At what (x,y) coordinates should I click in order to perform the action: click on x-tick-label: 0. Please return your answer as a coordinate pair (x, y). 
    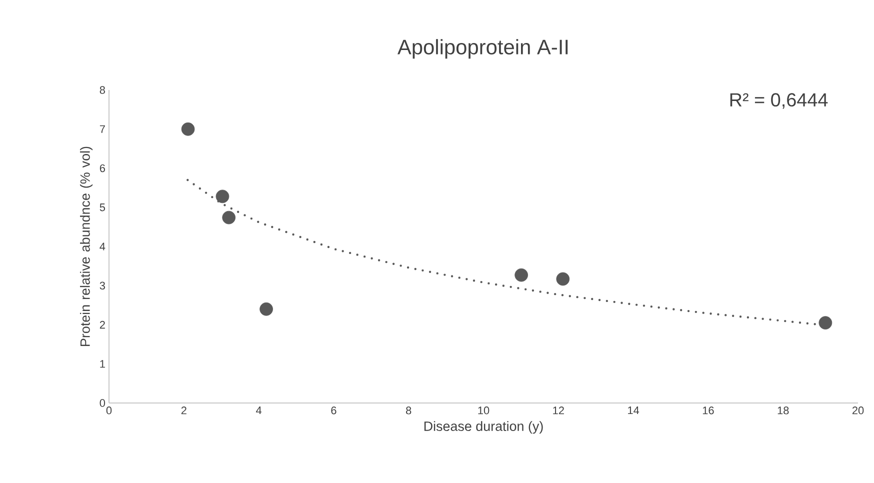
    Looking at the image, I should click on (109, 410).